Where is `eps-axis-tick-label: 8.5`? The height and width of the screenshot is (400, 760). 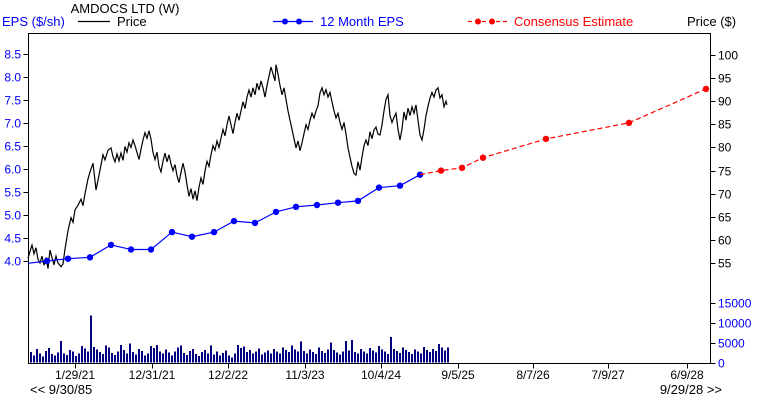 eps-axis-tick-label: 8.5 is located at coordinates (12, 55).